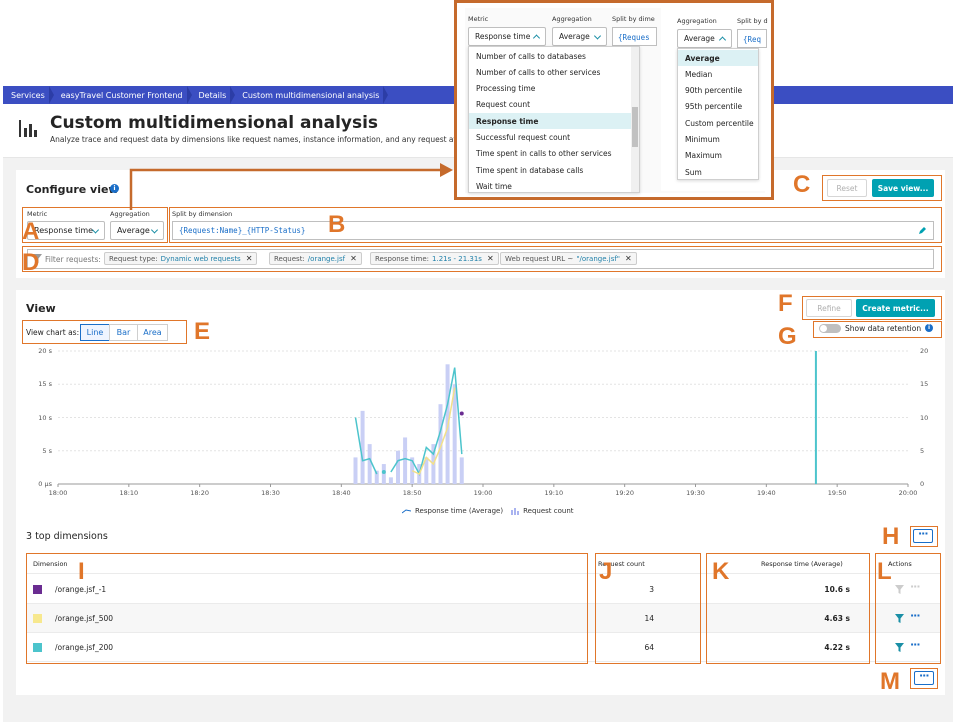 This screenshot has height=722, width=955. What do you see at coordinates (568, 258) in the screenshot?
I see `filter-chip-url: Web request URL ~ "/orange.jsf" ✕` at bounding box center [568, 258].